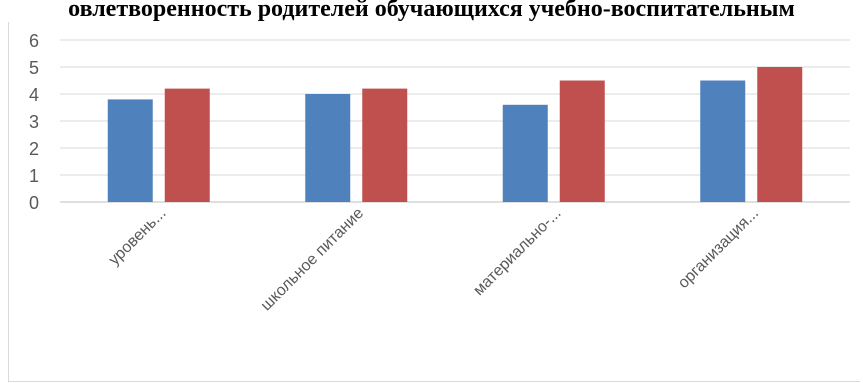 Image resolution: width=863 pixels, height=383 pixels. What do you see at coordinates (34, 203) in the screenshot?
I see `y-tick-label: 0` at bounding box center [34, 203].